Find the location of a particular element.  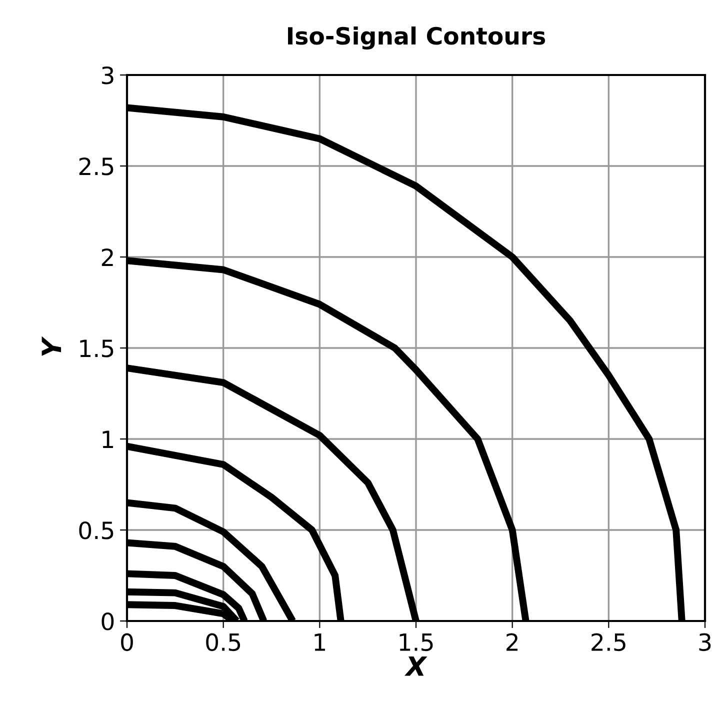

y-tick-label: 2.5 is located at coordinates (96, 166).